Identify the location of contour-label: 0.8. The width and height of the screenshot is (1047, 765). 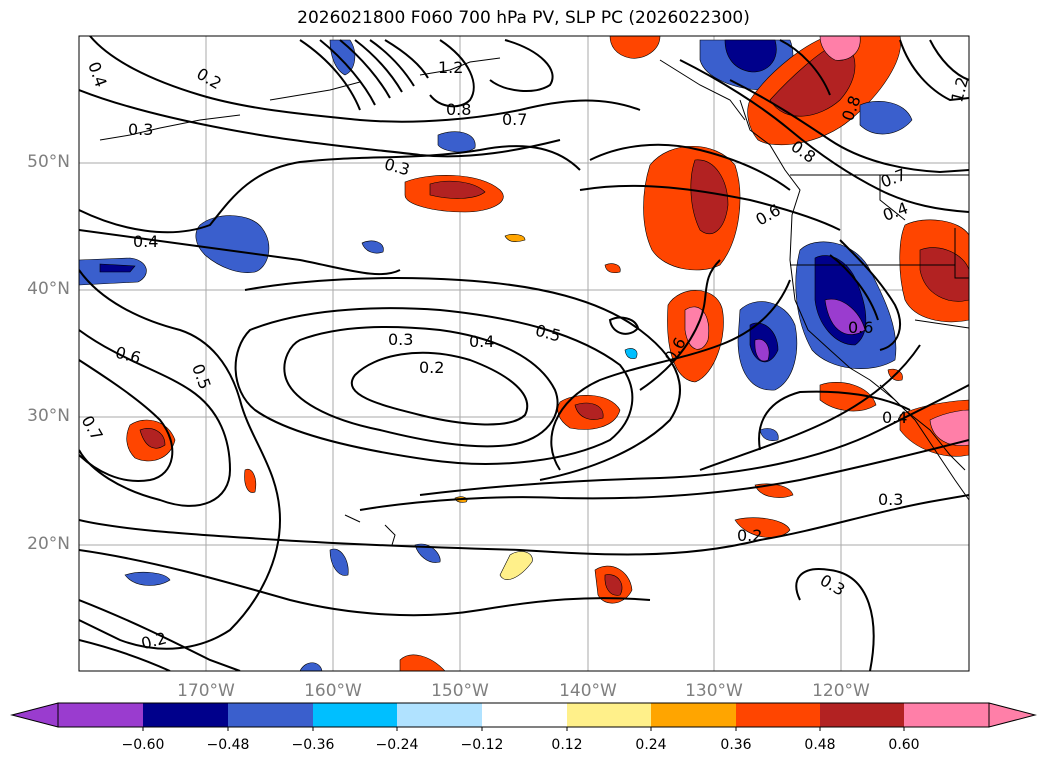
(458, 109).